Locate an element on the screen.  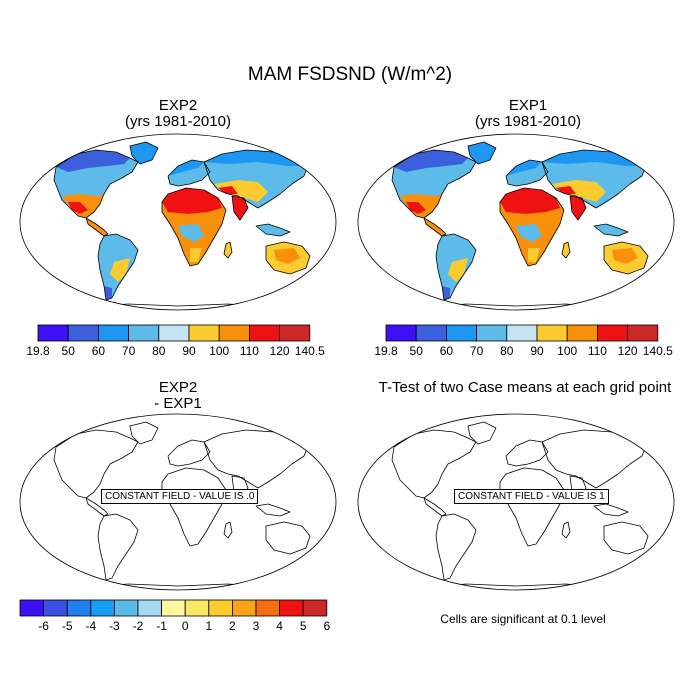
colorbar-exp1-tick-label: 140.5 is located at coordinates (658, 351).